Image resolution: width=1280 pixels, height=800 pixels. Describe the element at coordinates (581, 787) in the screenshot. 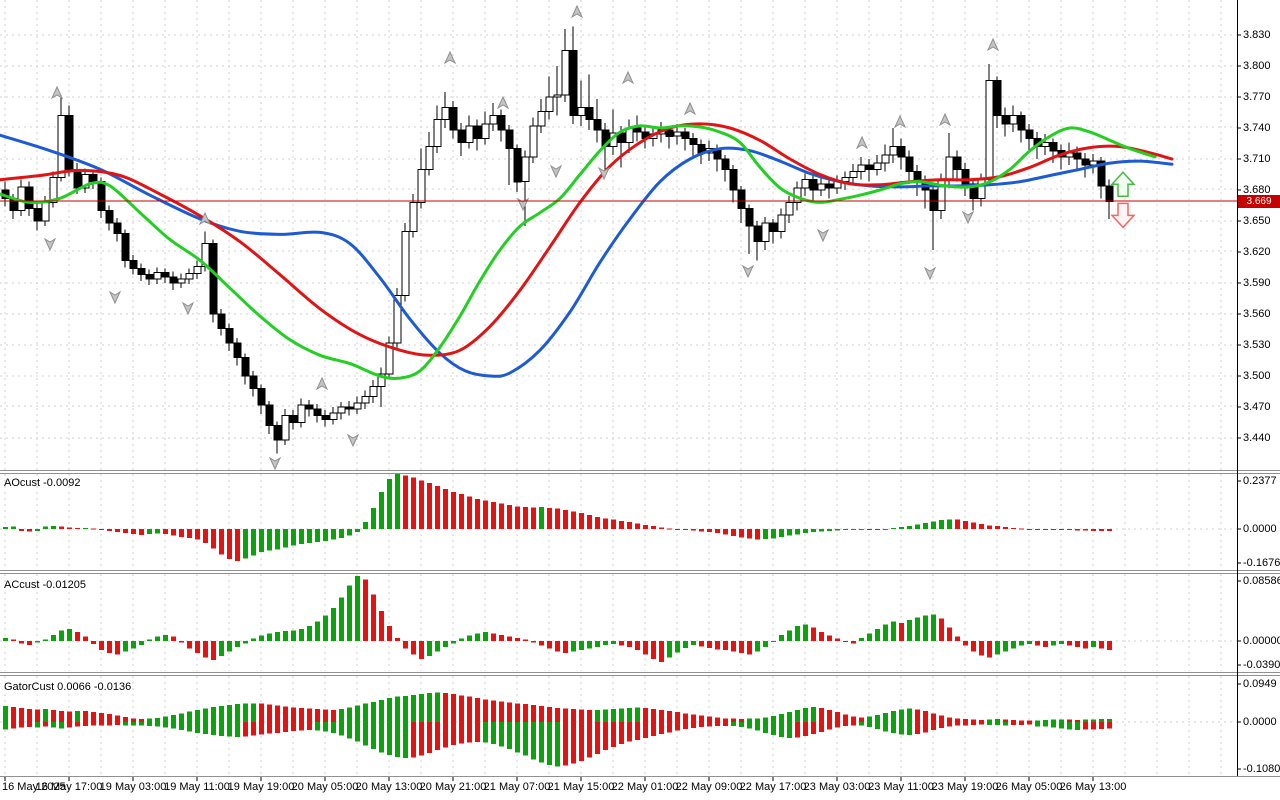

I see `time-axis-label: 21 May 15:00` at that location.